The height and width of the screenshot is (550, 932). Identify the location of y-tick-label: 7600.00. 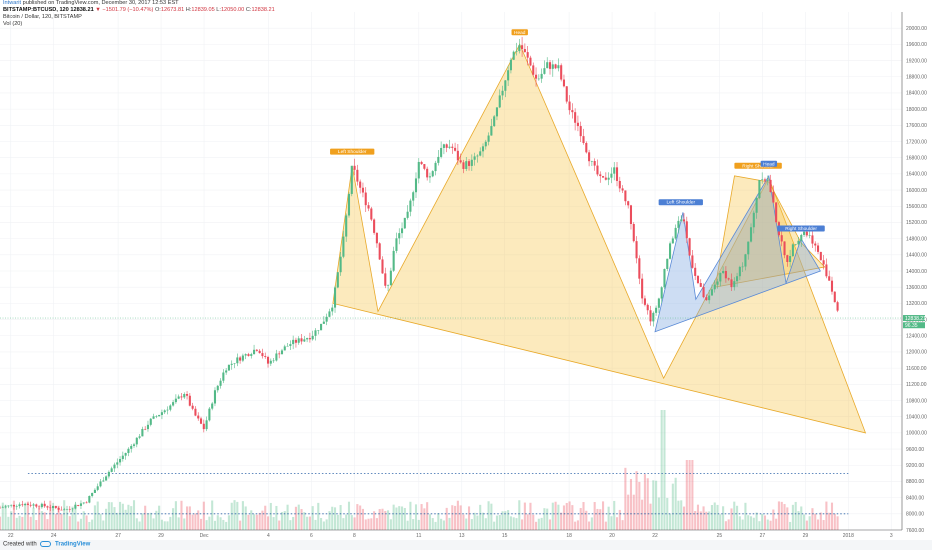
(915, 531).